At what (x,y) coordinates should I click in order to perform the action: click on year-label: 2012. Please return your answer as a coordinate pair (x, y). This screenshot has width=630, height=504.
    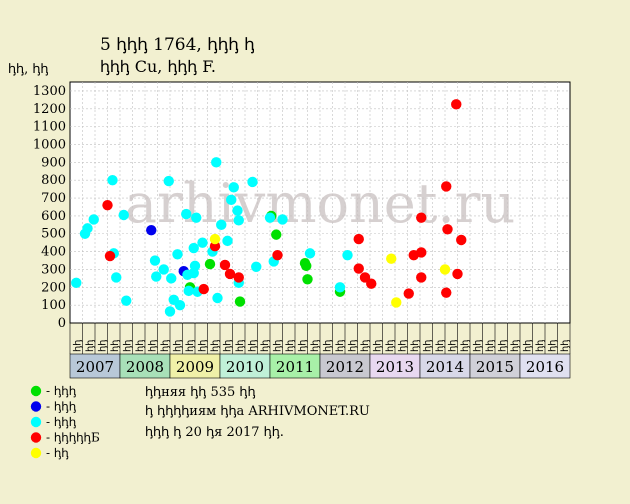
    Looking at the image, I should click on (345, 367).